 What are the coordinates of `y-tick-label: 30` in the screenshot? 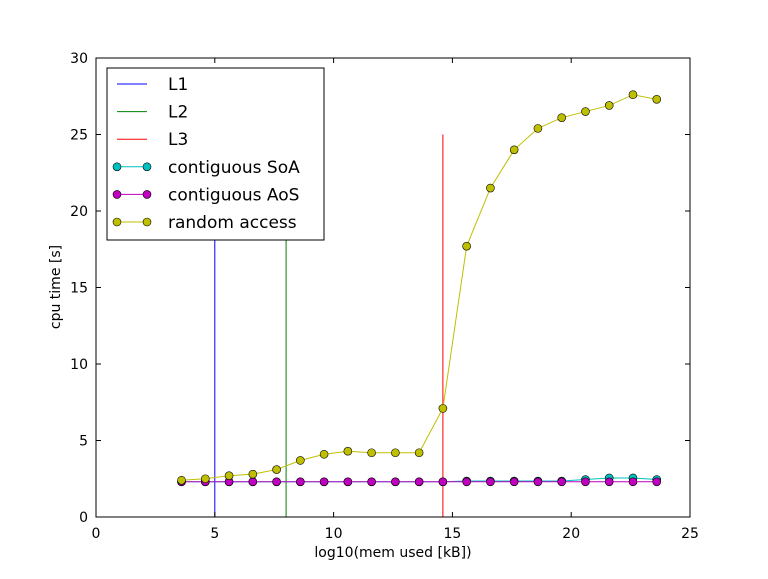 It's located at (79, 59).